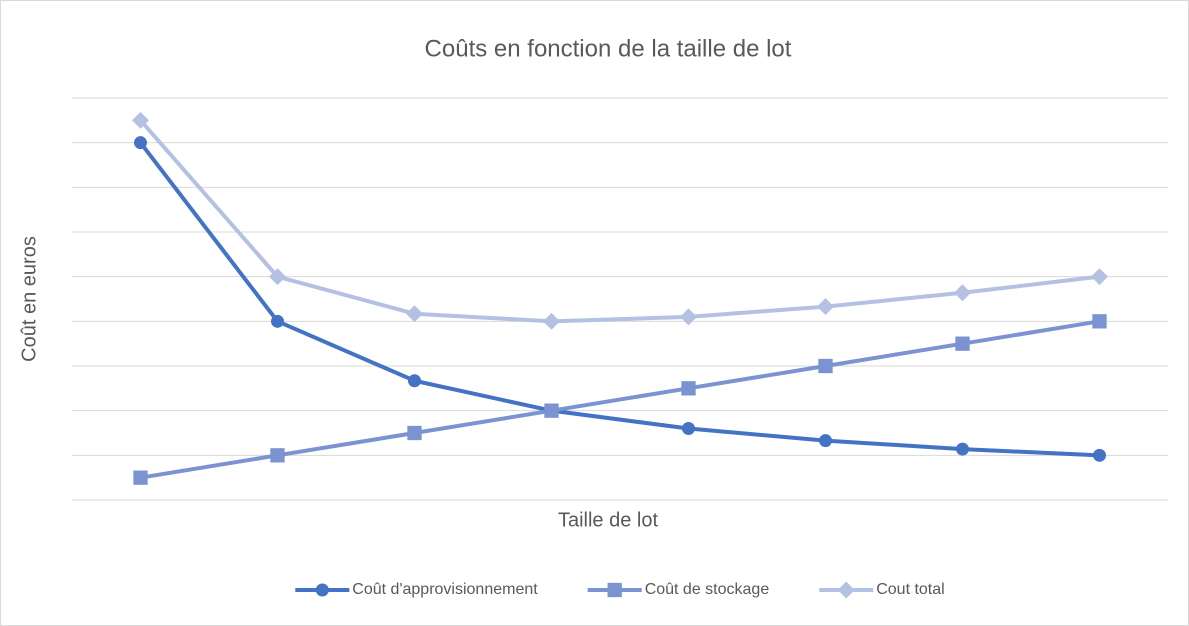 The width and height of the screenshot is (1189, 626). What do you see at coordinates (608, 520) in the screenshot?
I see `x-axis-label: Taille de lot` at bounding box center [608, 520].